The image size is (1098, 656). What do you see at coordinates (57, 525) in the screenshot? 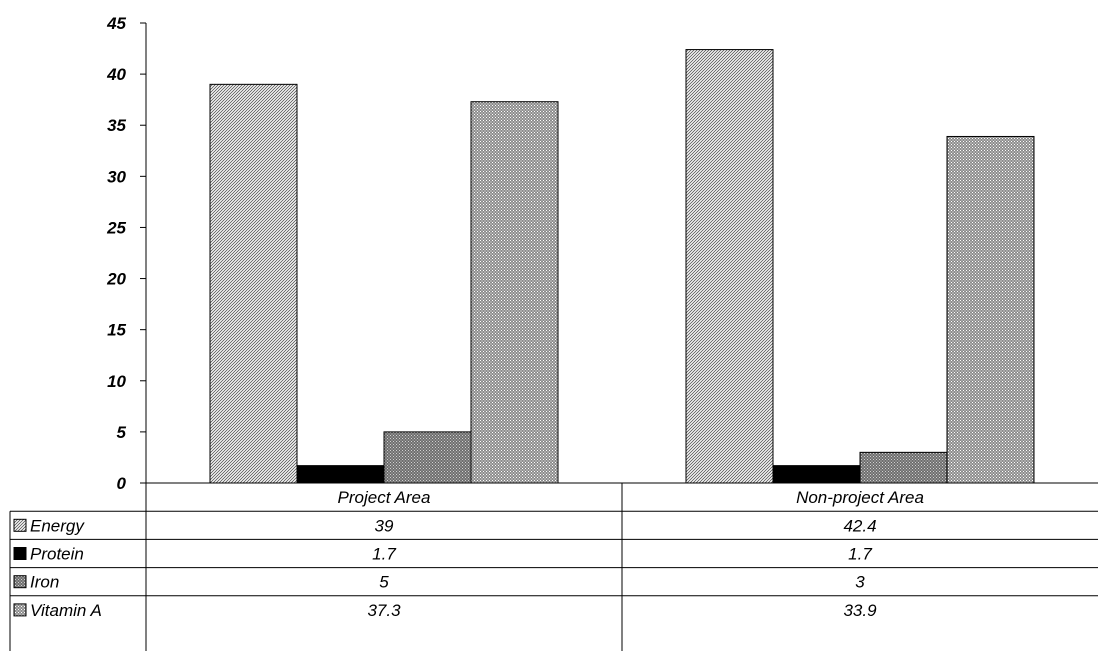
I see `legend-label: Energy` at bounding box center [57, 525].